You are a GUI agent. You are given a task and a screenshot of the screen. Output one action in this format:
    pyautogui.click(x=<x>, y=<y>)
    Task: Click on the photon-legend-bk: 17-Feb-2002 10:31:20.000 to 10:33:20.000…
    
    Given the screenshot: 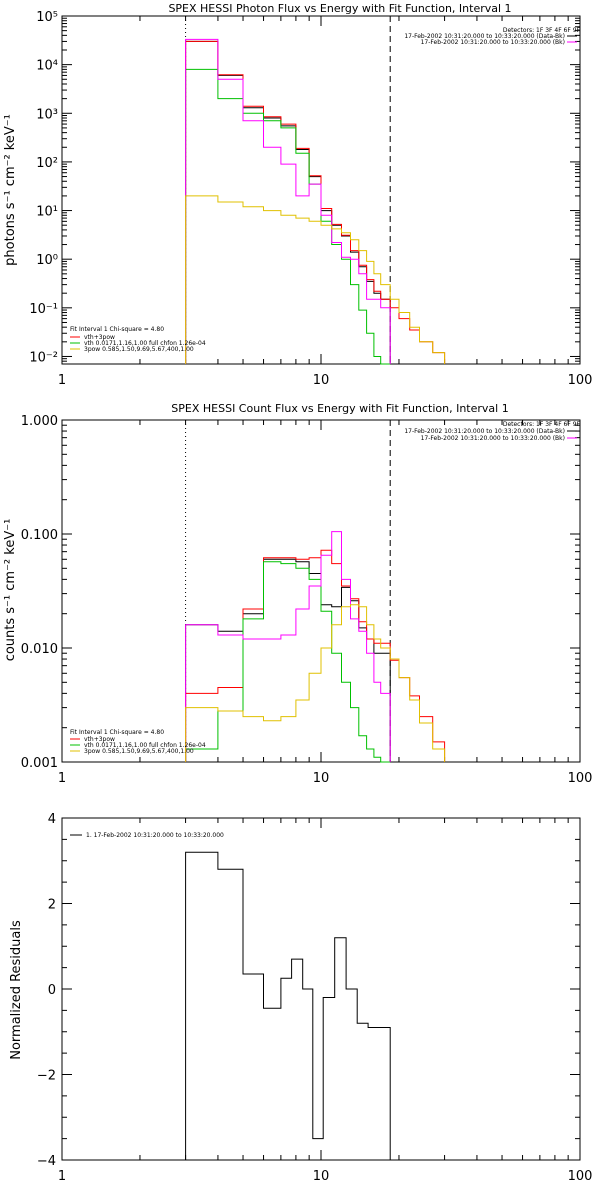 What is the action you would take?
    pyautogui.click(x=493, y=42)
    